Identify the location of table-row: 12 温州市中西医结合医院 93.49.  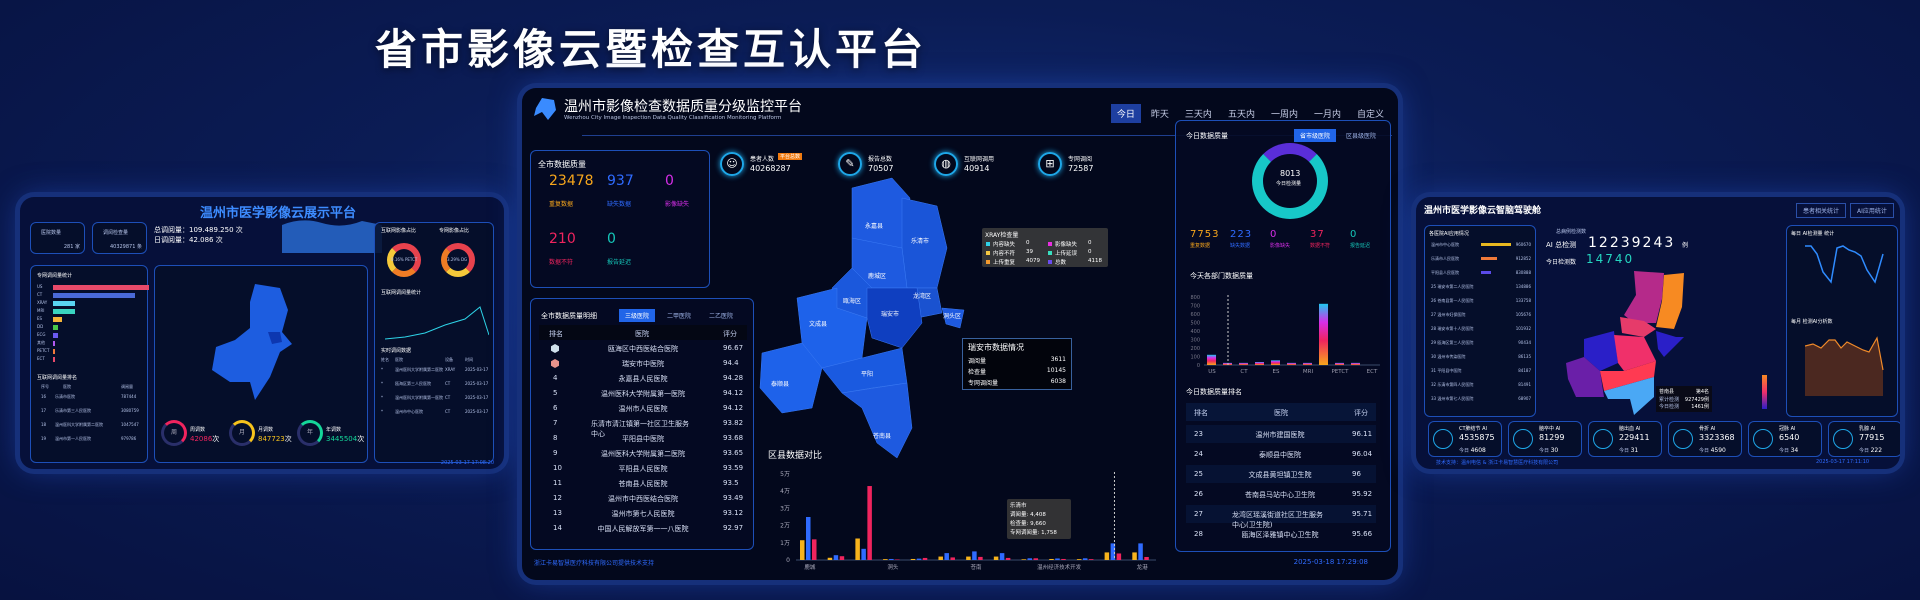
(643, 499).